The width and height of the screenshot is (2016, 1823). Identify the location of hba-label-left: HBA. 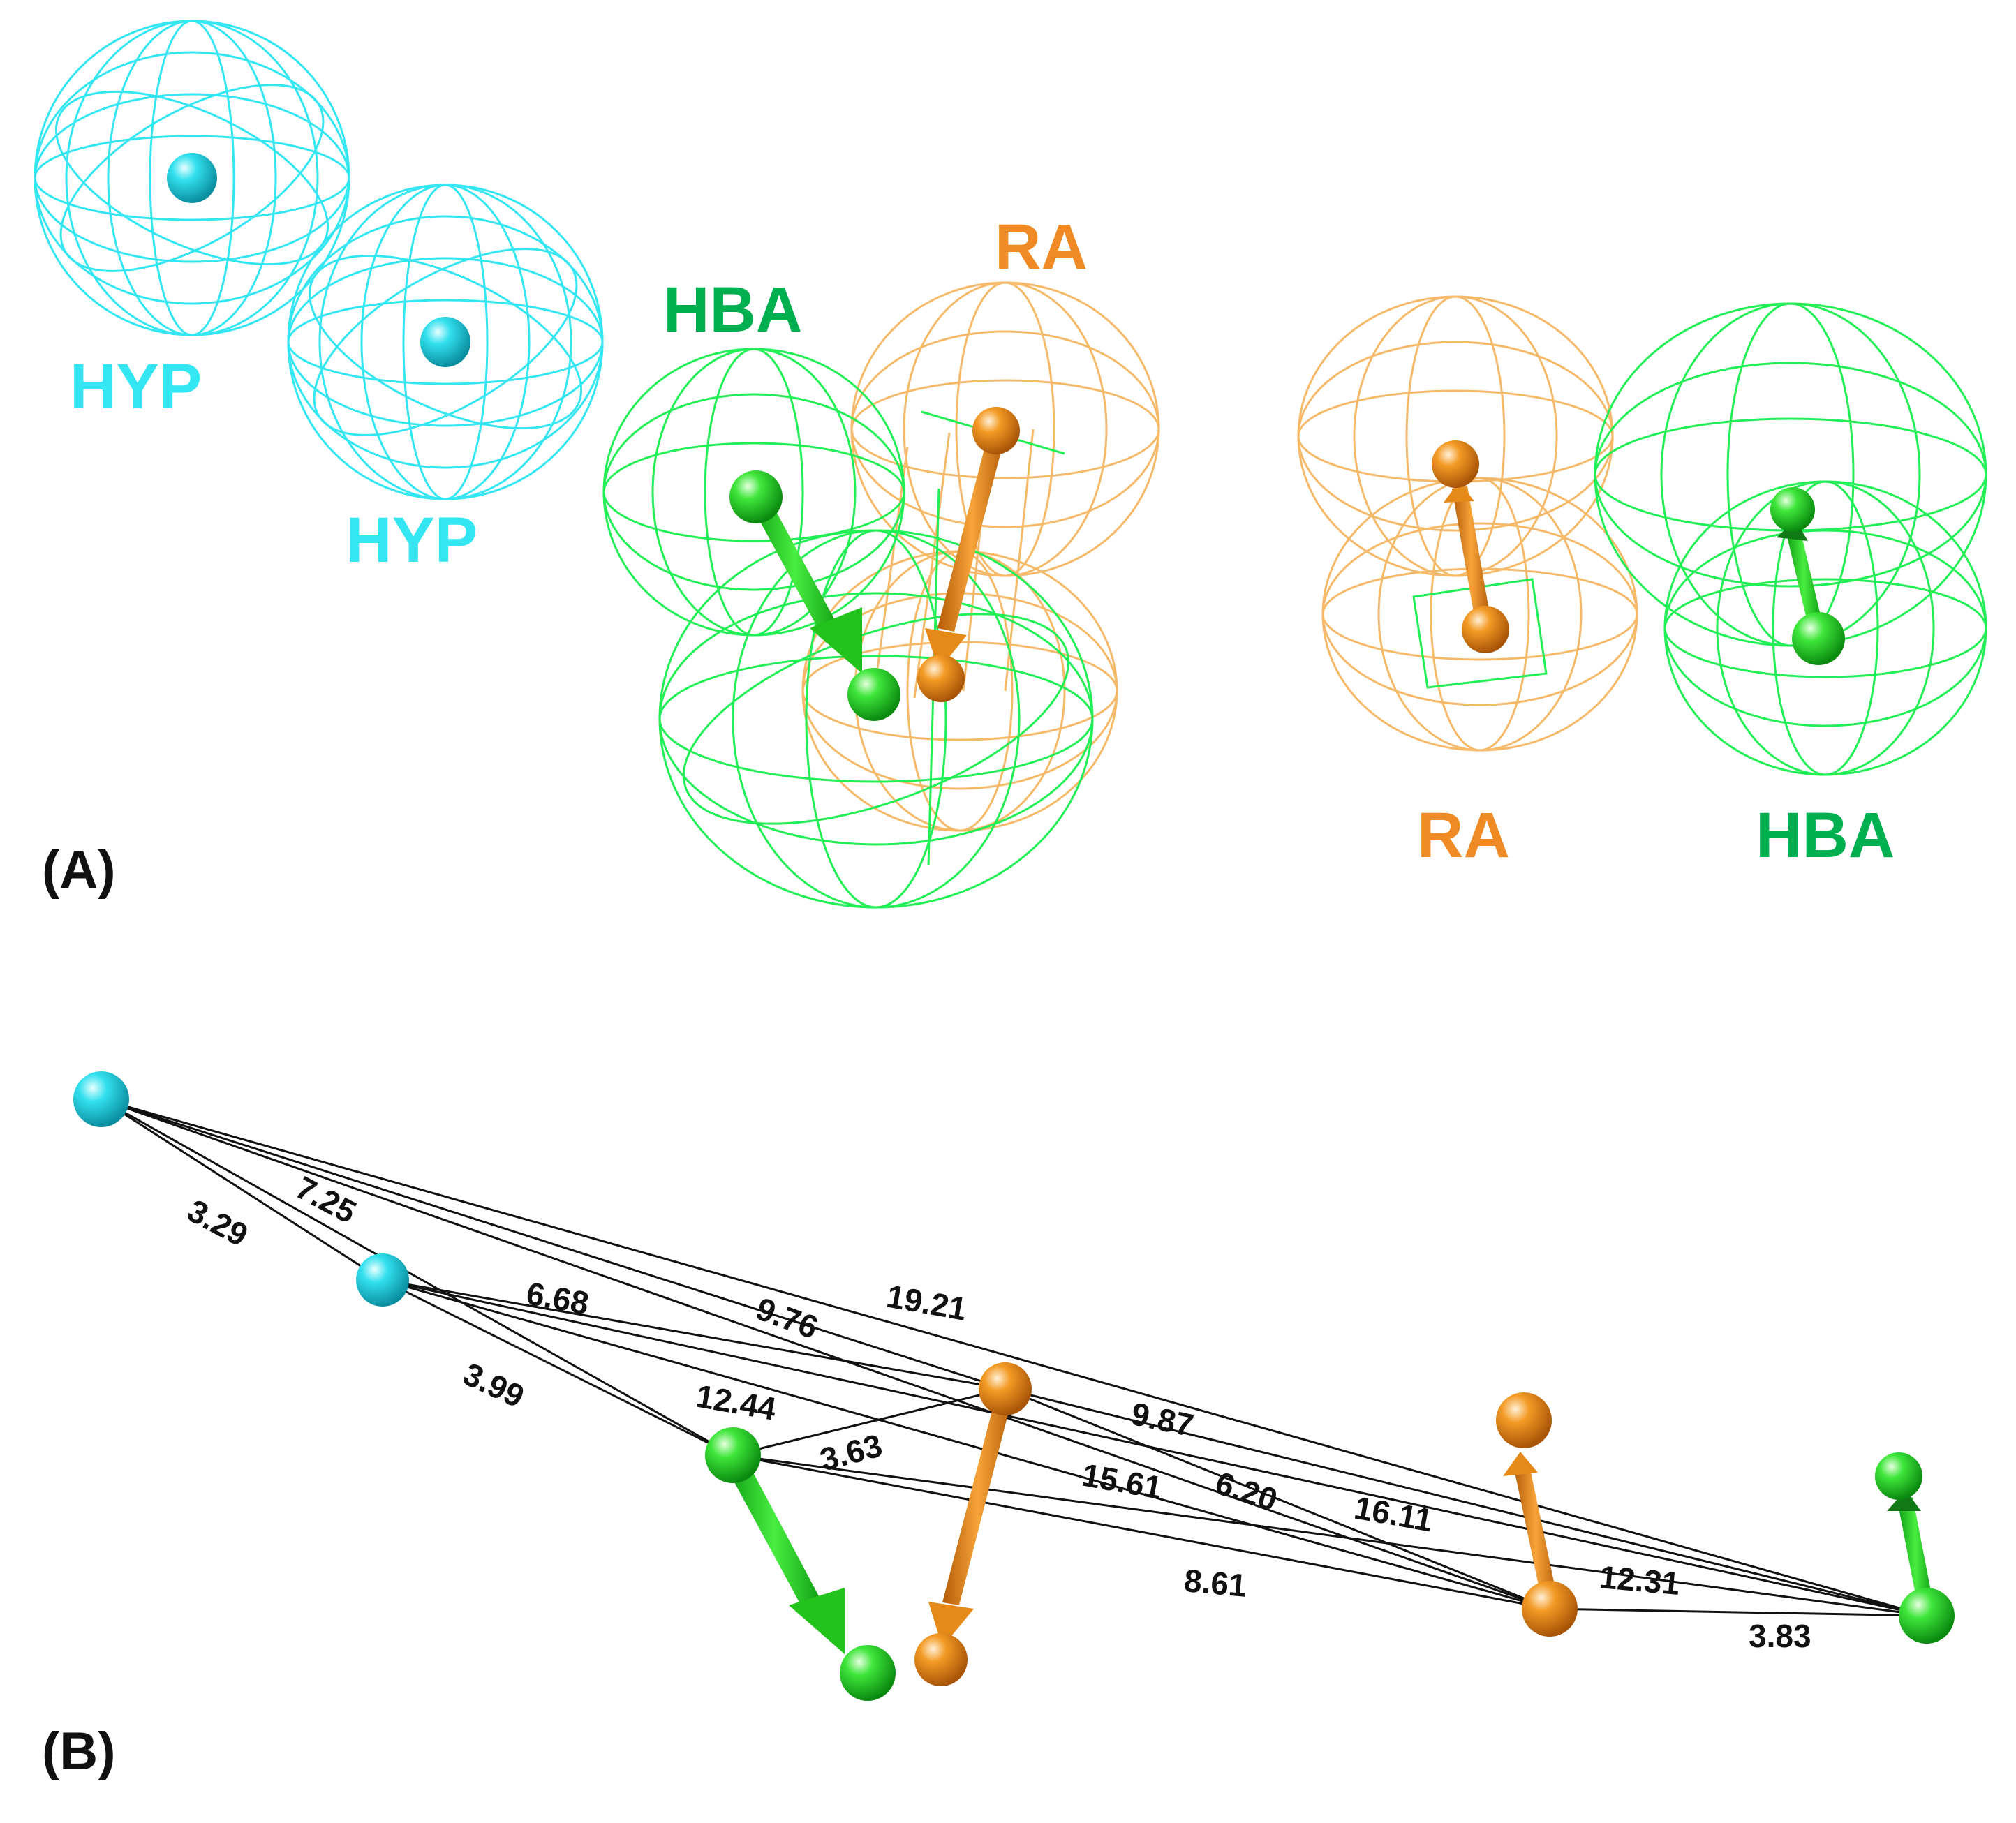
(733, 309).